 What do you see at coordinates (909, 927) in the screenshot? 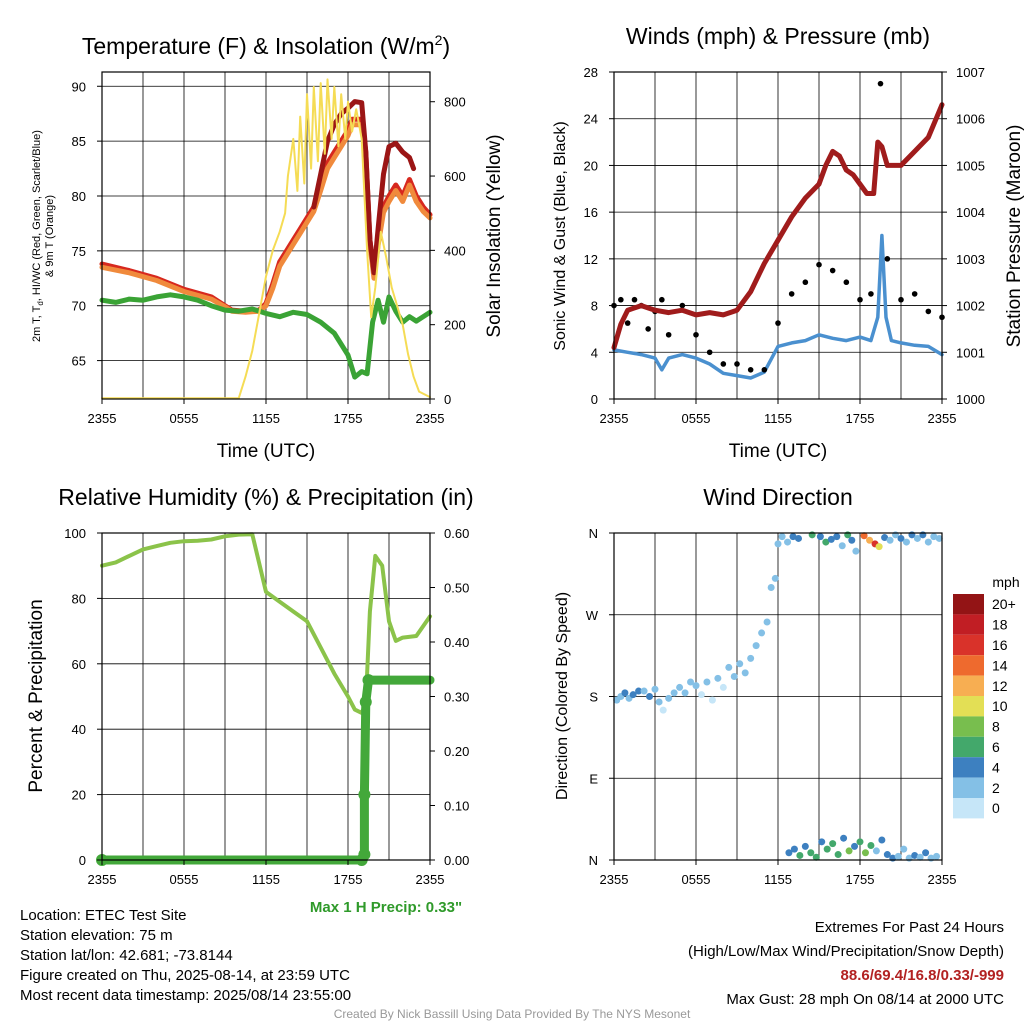
I see `extremes-title: Extremes For Past 24 Hours` at bounding box center [909, 927].